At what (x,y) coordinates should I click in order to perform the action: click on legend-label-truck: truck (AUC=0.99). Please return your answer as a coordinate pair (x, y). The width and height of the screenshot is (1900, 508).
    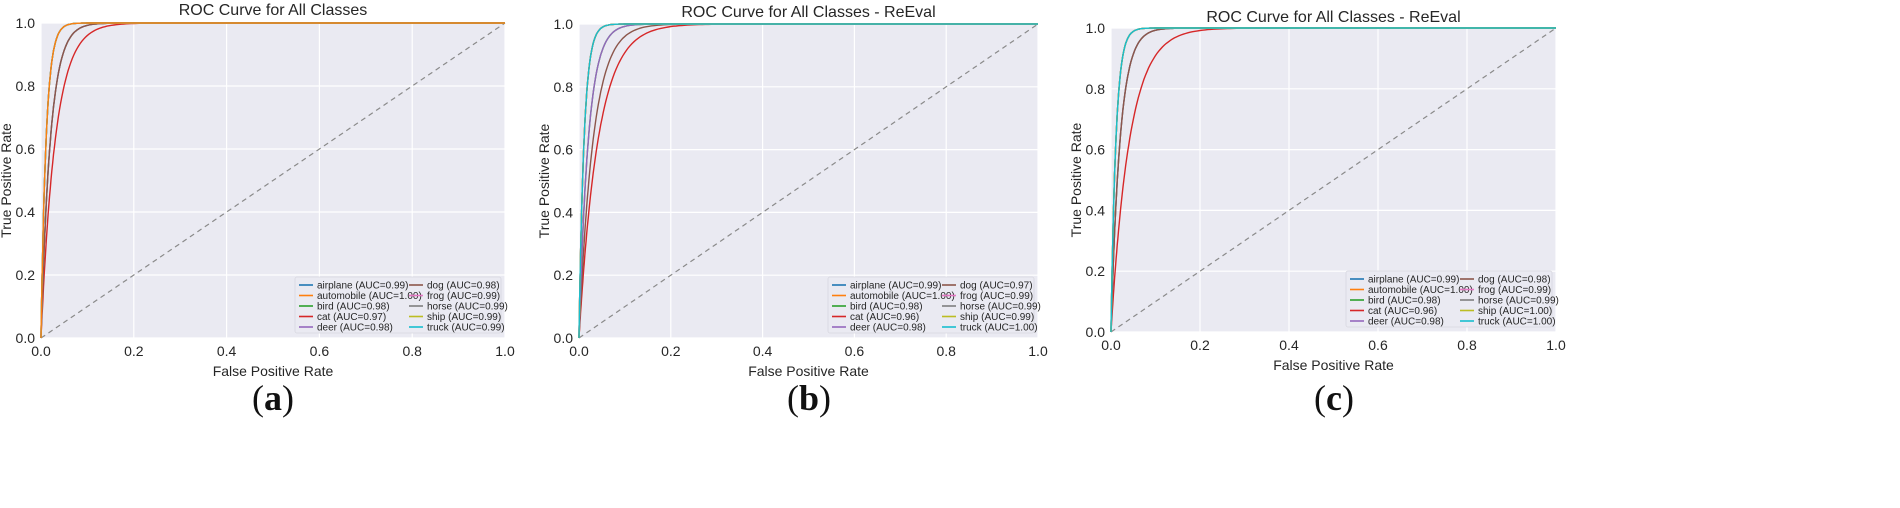
    Looking at the image, I should click on (466, 328).